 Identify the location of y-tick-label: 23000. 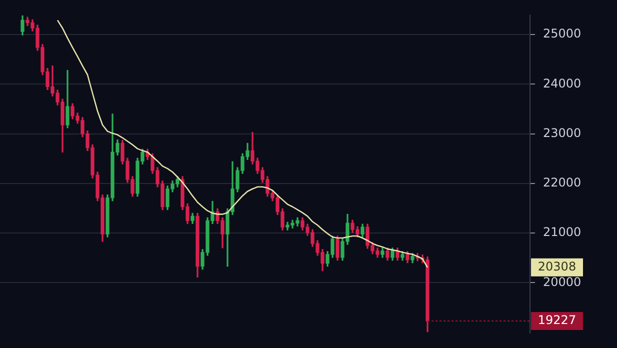
(562, 133).